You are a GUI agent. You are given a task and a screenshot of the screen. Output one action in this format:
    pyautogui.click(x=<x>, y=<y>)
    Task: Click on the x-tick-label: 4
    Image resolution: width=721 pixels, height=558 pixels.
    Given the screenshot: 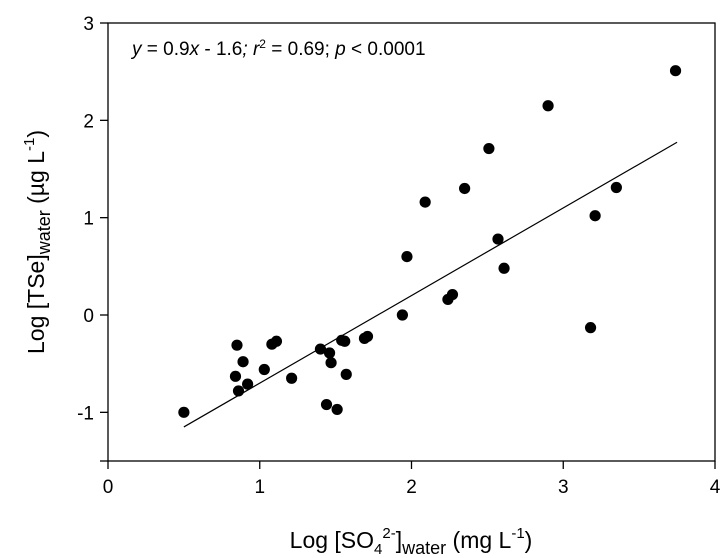 What is the action you would take?
    pyautogui.click(x=715, y=487)
    